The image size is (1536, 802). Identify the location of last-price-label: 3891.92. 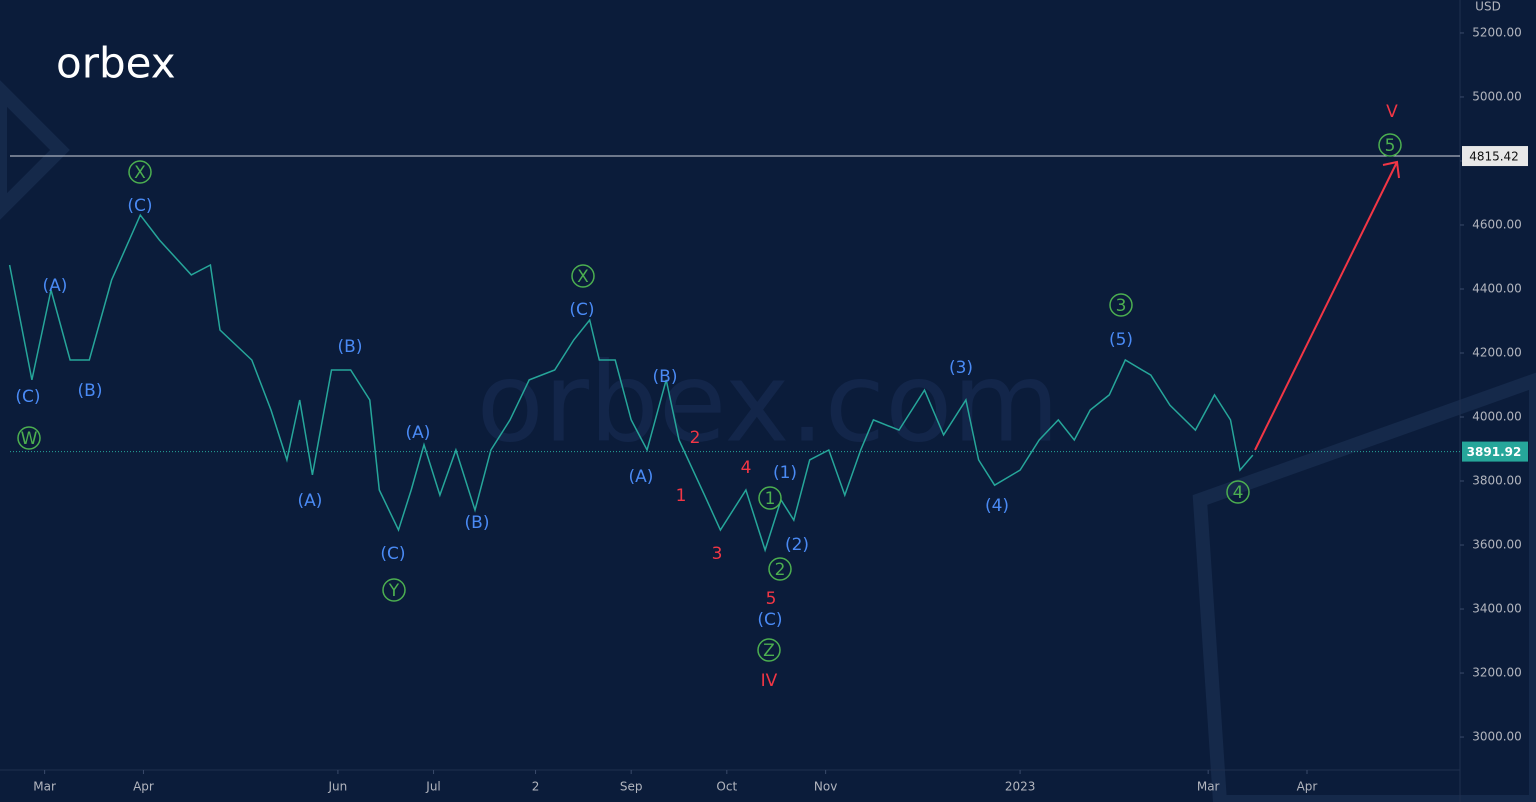
(1494, 452).